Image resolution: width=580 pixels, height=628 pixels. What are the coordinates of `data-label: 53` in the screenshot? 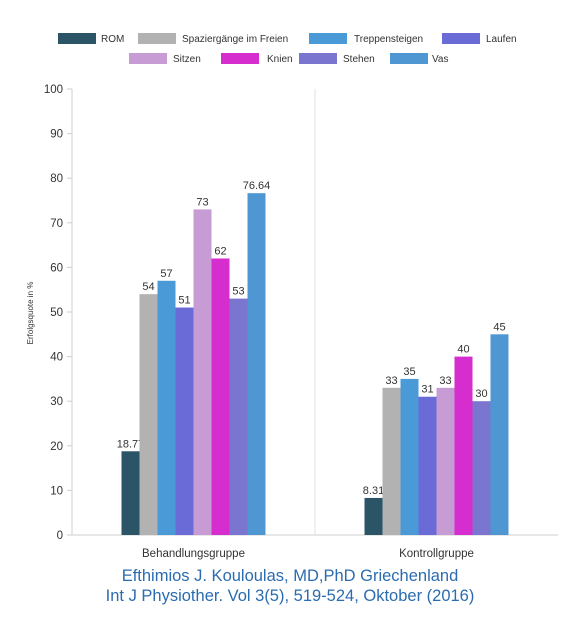 It's located at (238, 292).